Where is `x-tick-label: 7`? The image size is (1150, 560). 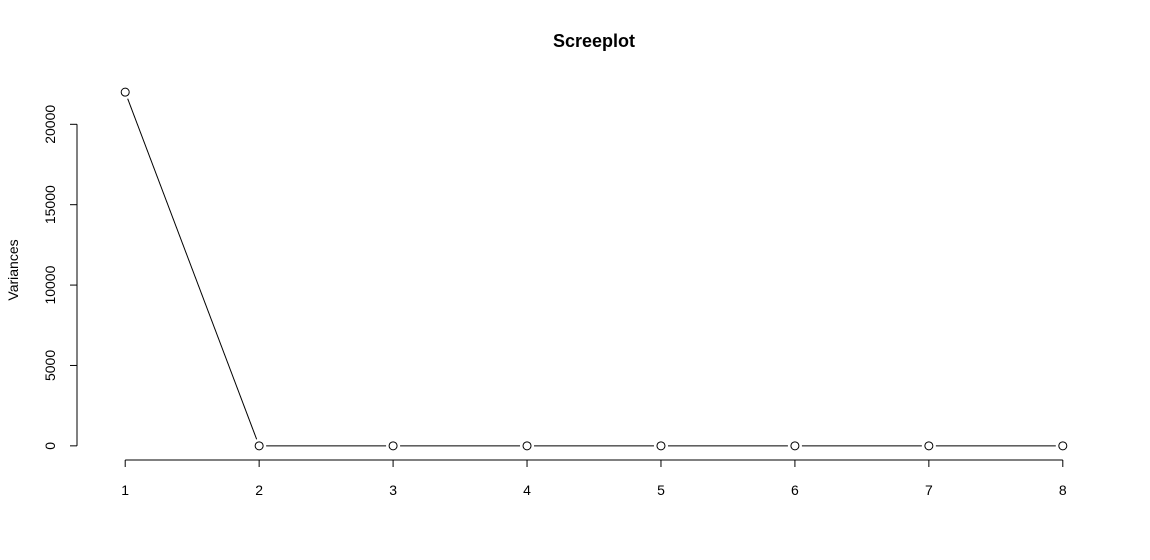 x-tick-label: 7 is located at coordinates (929, 490).